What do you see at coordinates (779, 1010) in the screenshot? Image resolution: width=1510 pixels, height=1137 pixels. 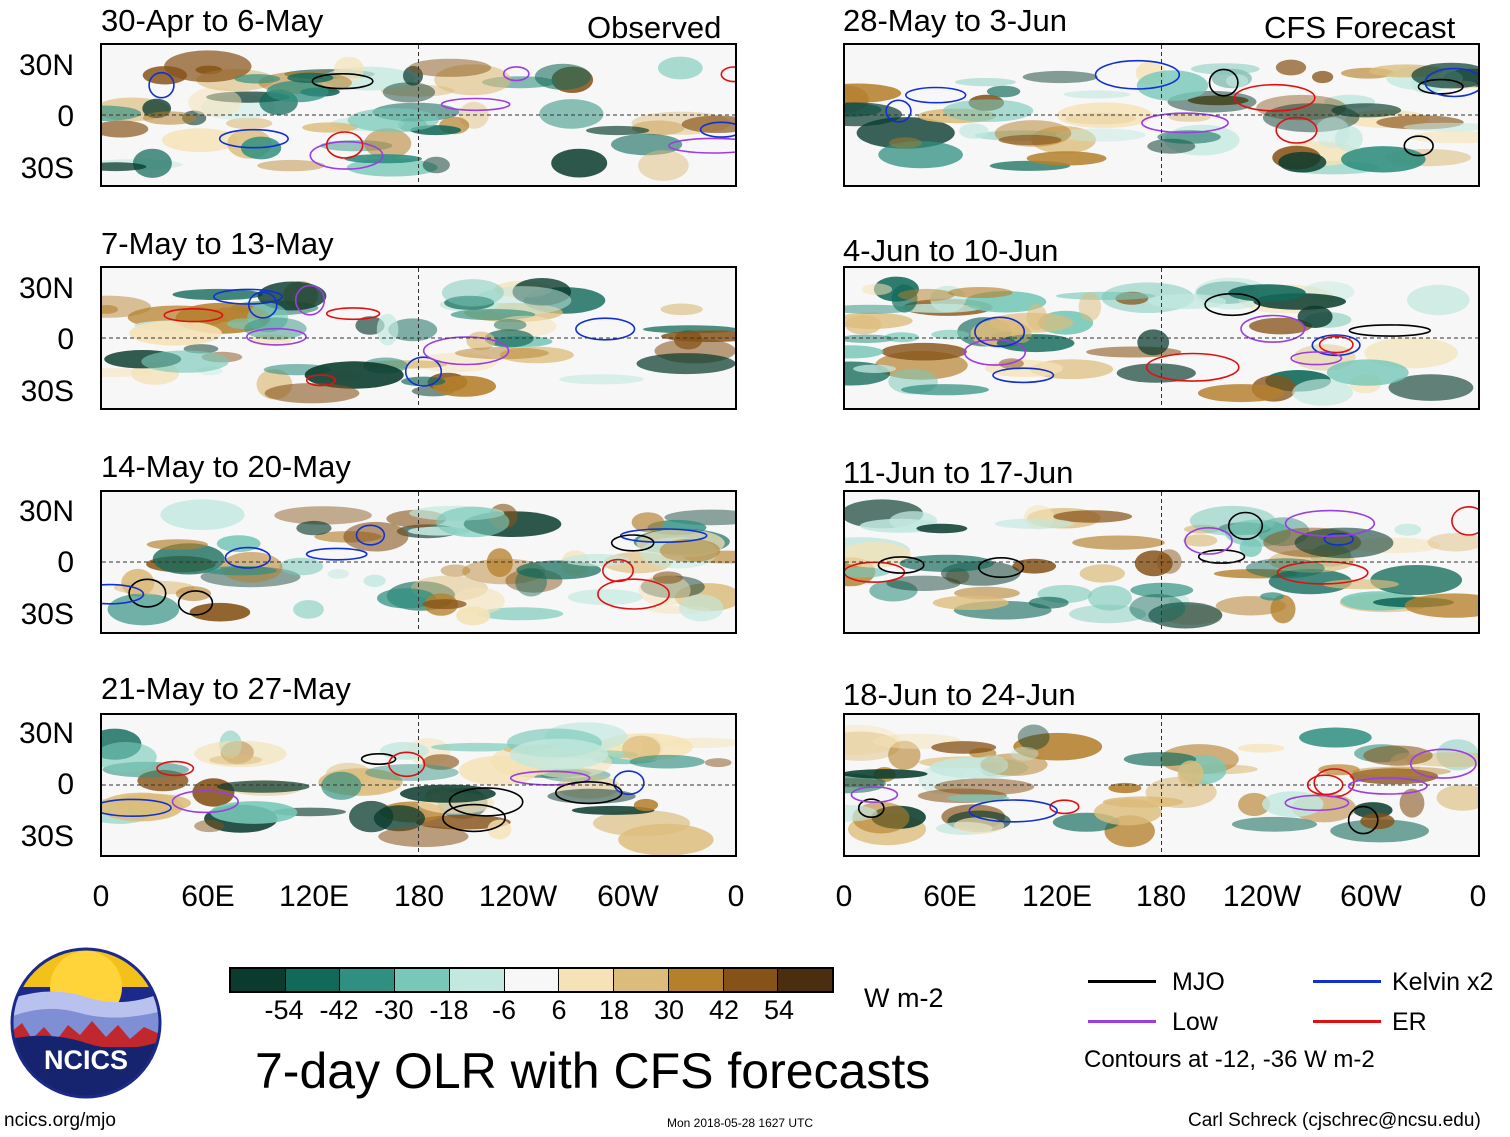 I see `colorbar-tick: 54` at bounding box center [779, 1010].